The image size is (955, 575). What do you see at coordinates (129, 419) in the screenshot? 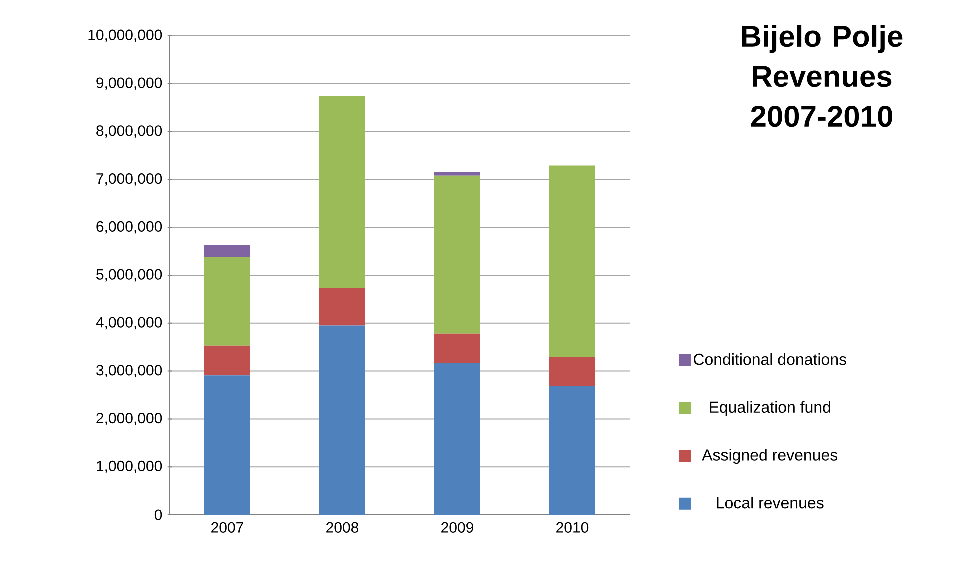
I see `y-tick-label: 2,000,000` at bounding box center [129, 419].